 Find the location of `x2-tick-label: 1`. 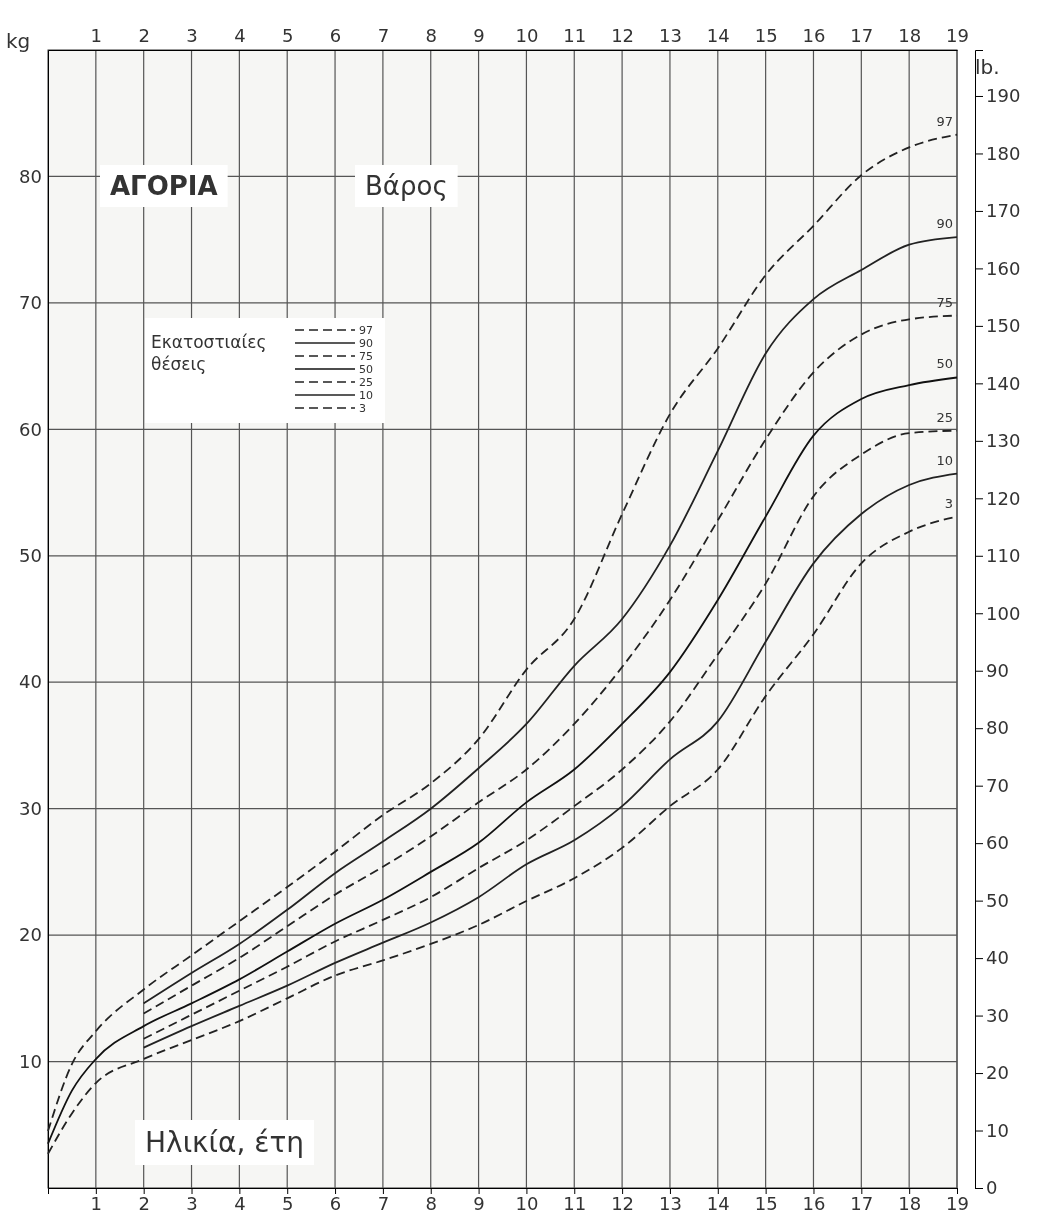

x2-tick-label: 1 is located at coordinates (96, 1203).